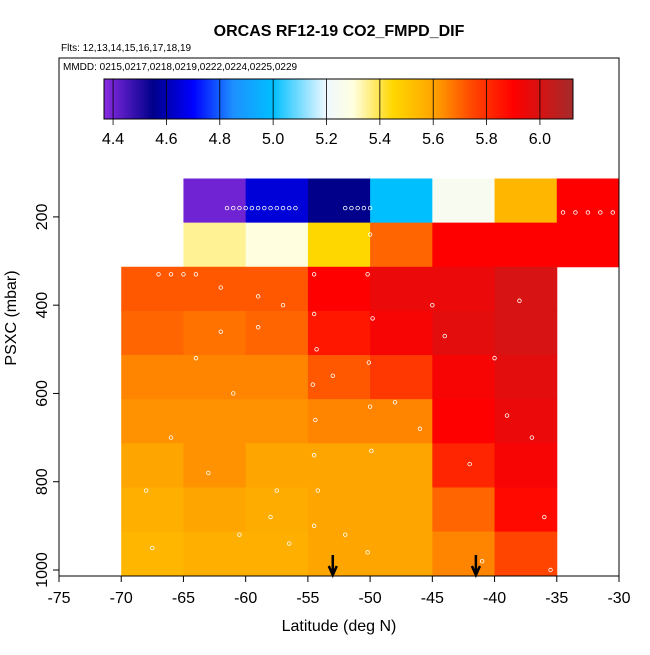  Describe the element at coordinates (273, 139) in the screenshot. I see `colorbar-tick-label: 5.0` at that location.